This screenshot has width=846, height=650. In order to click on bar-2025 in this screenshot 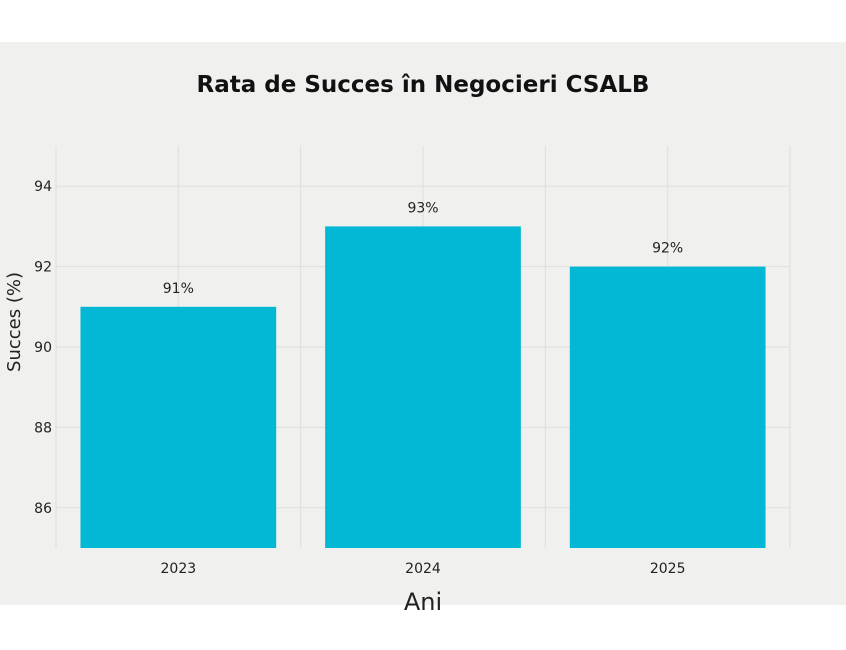, I will do `click(667, 407)`.